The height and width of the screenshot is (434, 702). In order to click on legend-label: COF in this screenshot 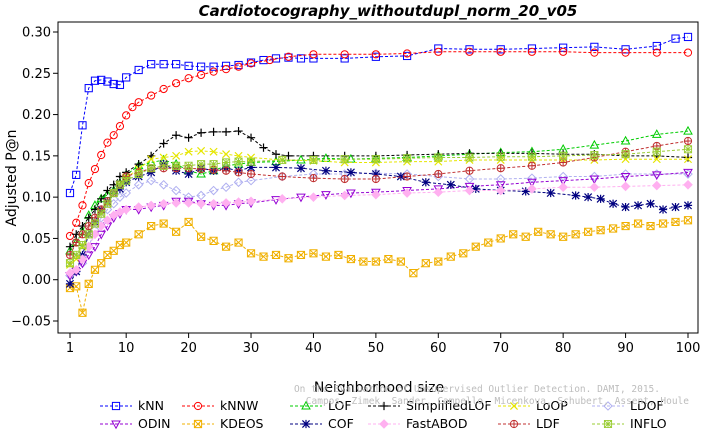, I will do `click(341, 423)`.